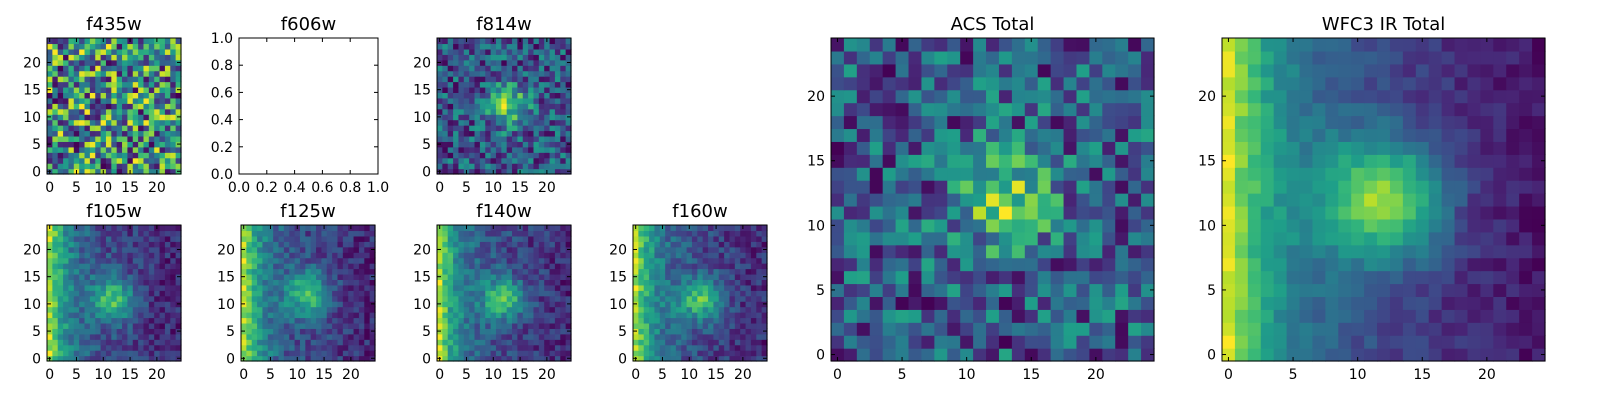 This screenshot has width=1600, height=400. Describe the element at coordinates (547, 375) in the screenshot. I see `x-tick-label: 20` at that location.